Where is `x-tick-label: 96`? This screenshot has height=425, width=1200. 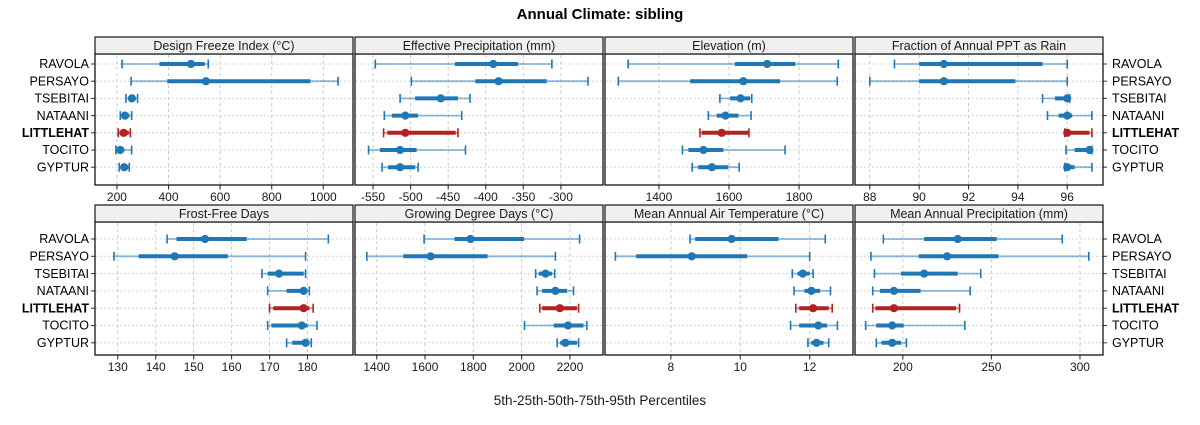
x-tick-label: 96 is located at coordinates (1068, 197).